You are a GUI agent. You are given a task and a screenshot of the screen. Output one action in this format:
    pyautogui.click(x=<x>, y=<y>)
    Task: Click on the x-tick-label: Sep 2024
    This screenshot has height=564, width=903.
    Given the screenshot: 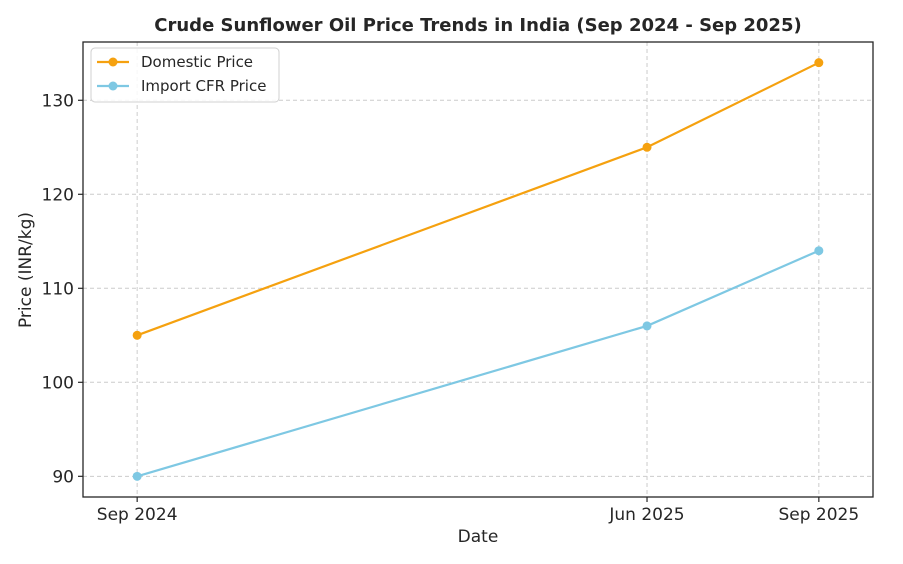 What is the action you would take?
    pyautogui.click(x=137, y=515)
    